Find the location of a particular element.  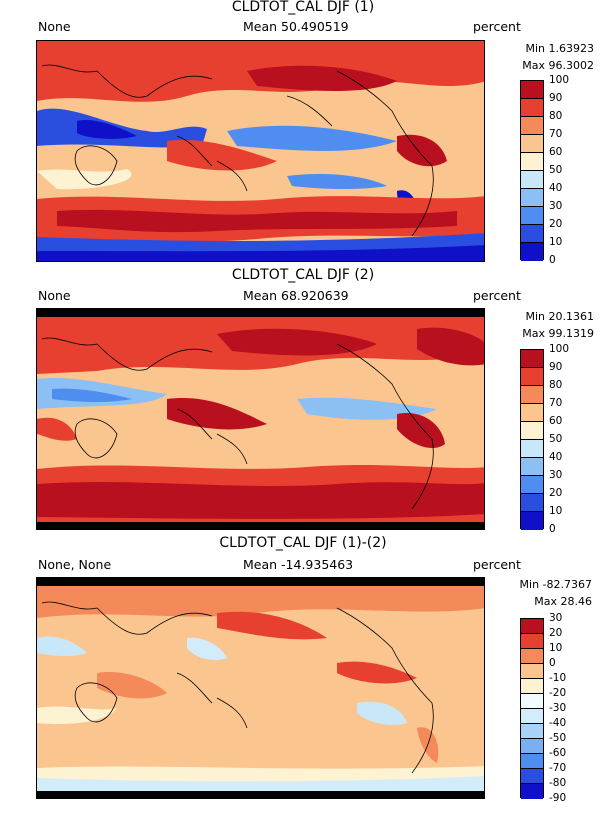

panel-1-units: percent is located at coordinates (497, 26).